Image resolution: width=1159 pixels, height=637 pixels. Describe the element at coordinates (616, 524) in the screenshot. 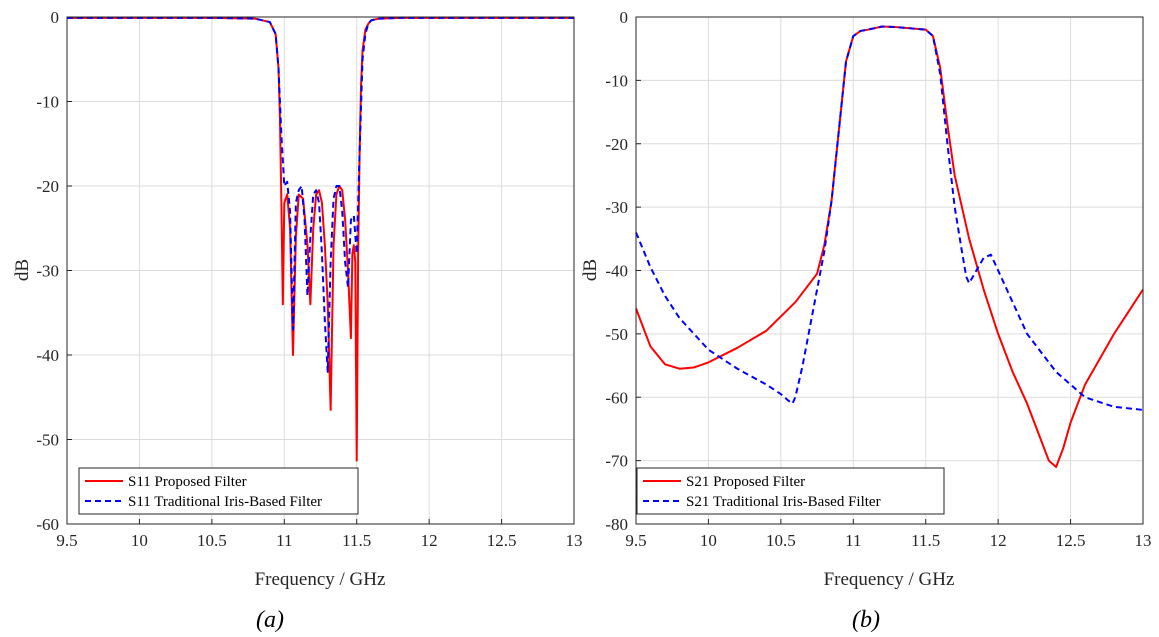

I see `y-tick-label: -80` at that location.